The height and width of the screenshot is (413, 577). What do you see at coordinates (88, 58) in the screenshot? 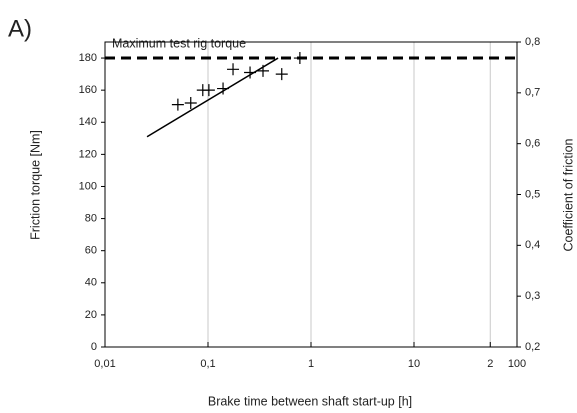
I see `y-tick-label: 180` at bounding box center [88, 58].